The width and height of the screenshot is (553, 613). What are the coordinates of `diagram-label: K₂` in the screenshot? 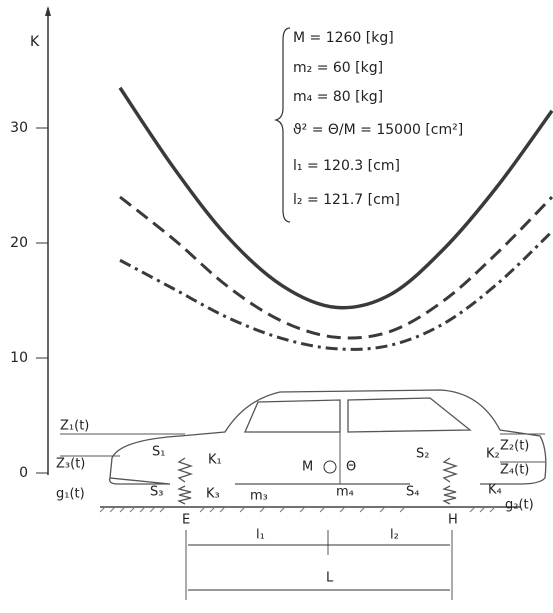 It's located at (493, 454).